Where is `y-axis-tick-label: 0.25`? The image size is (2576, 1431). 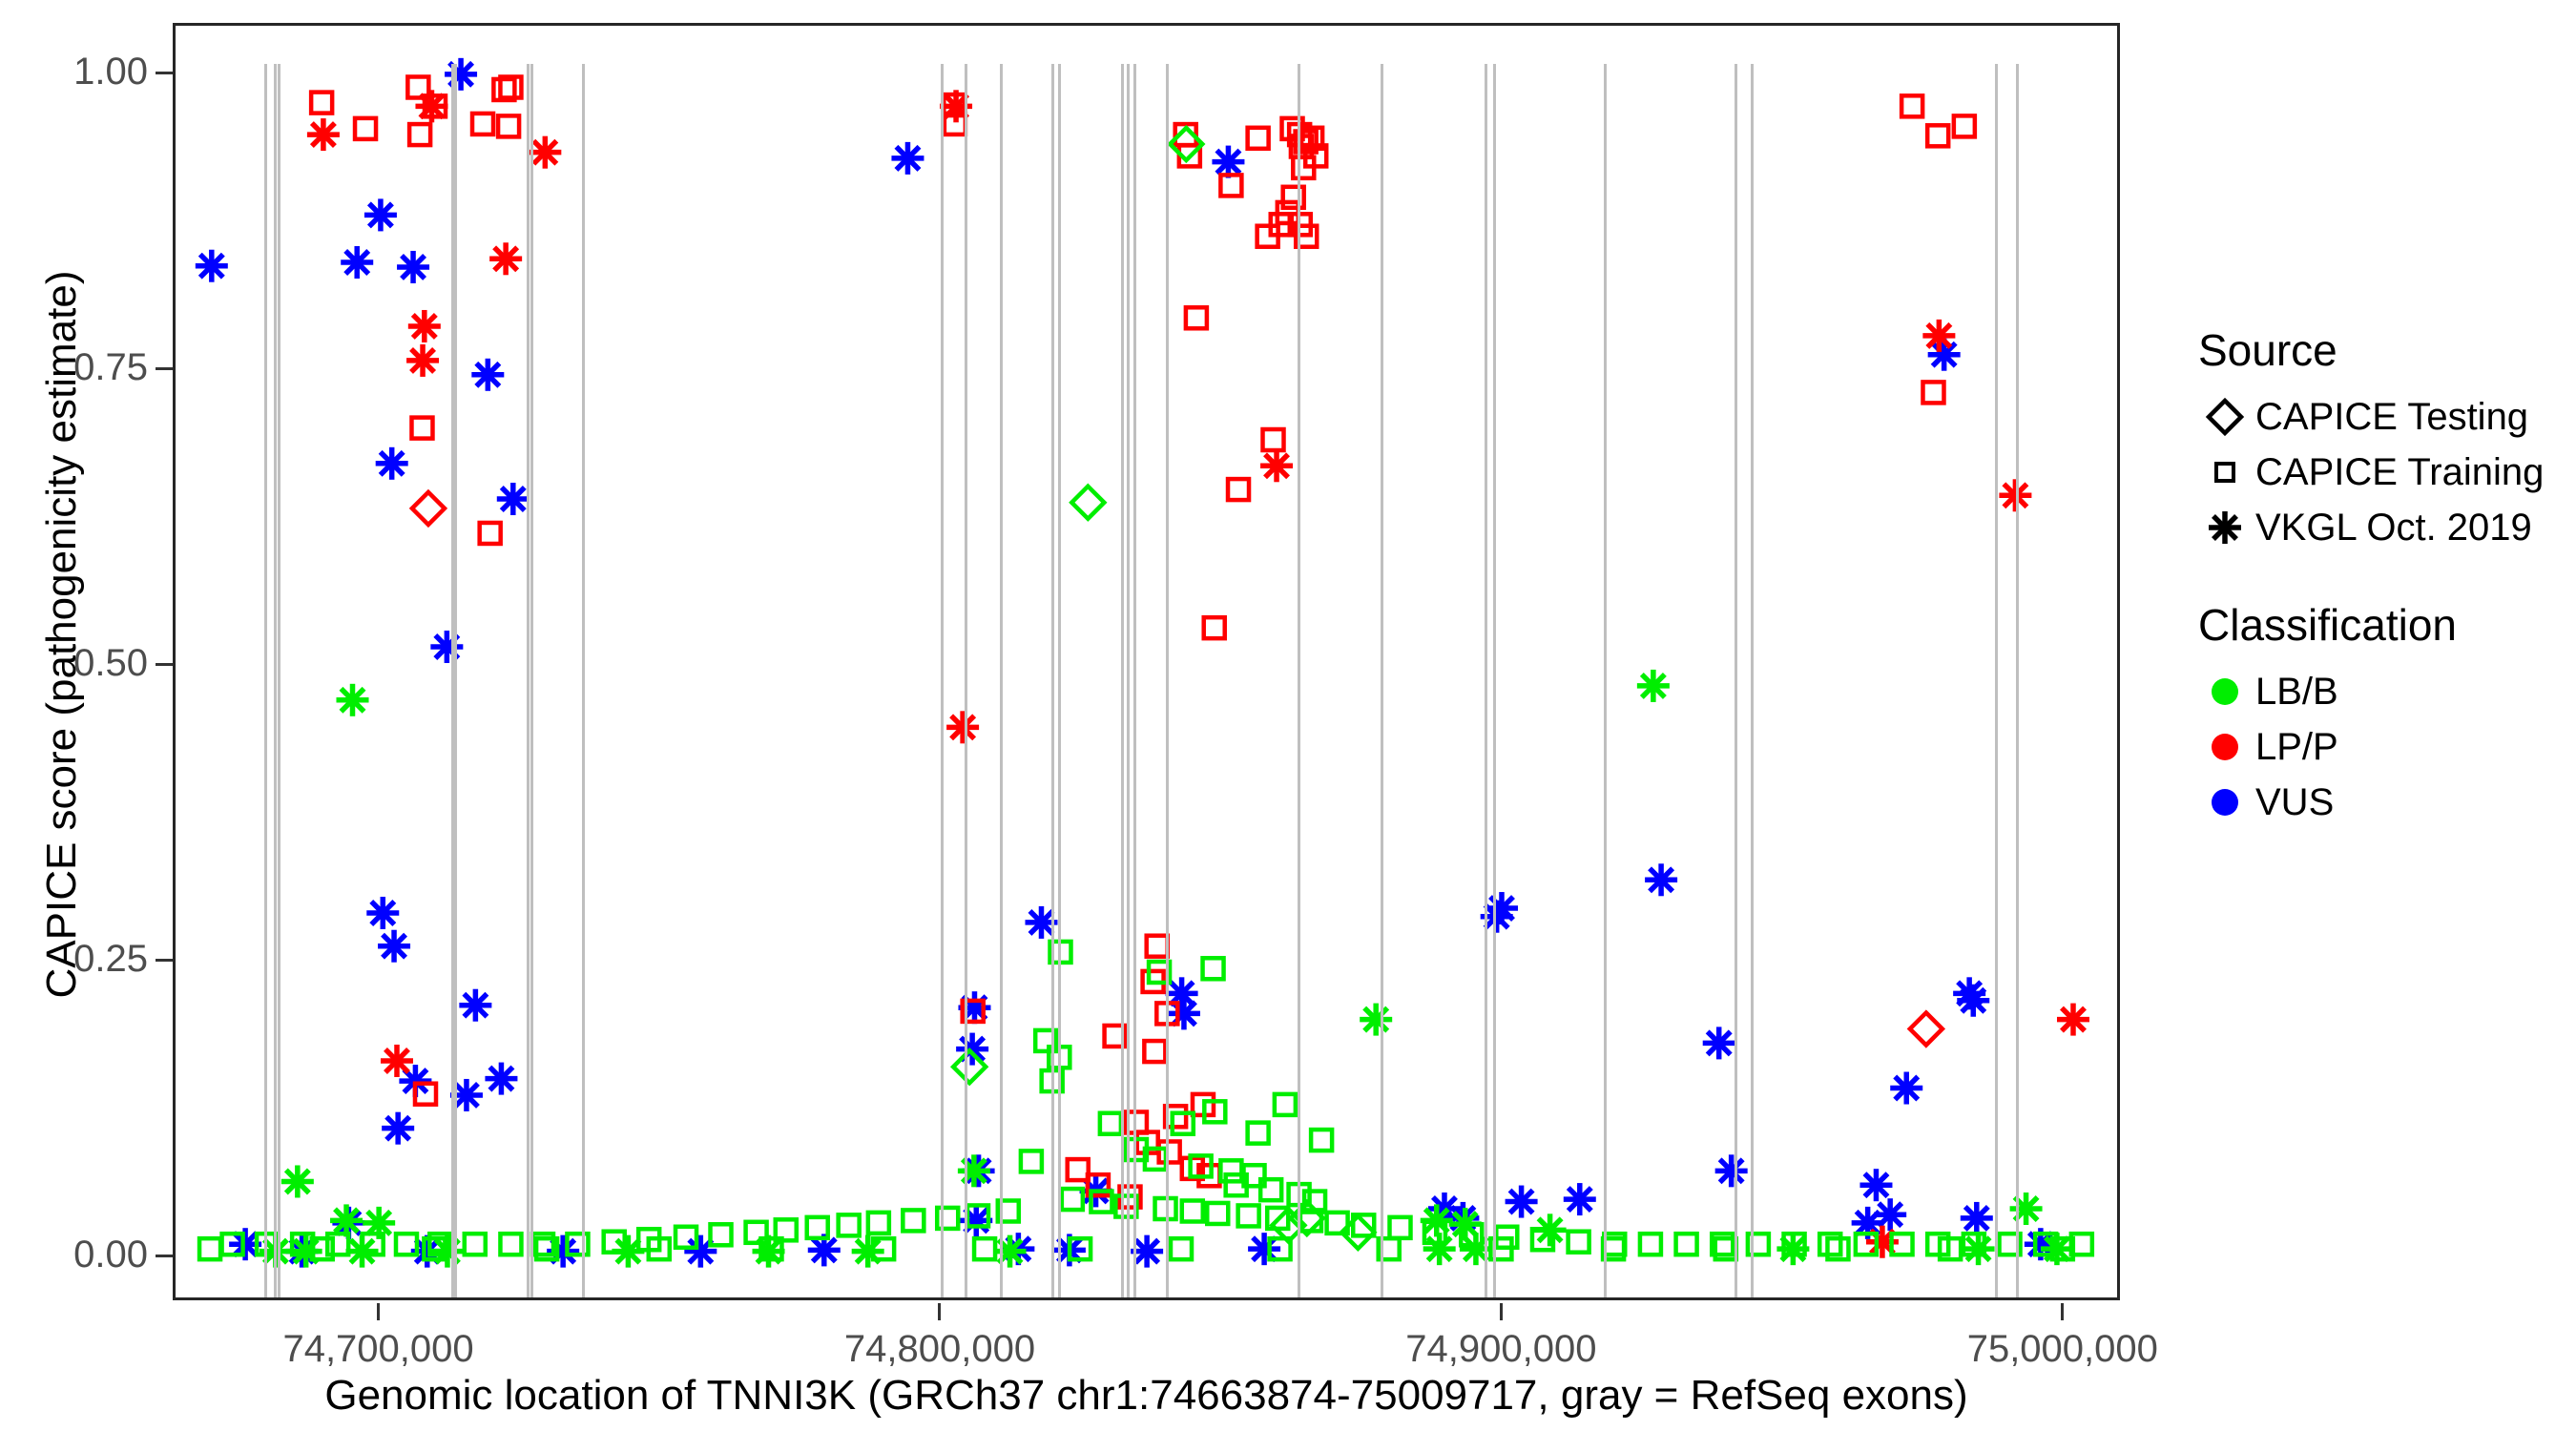 y-axis-tick-label: 0.25 is located at coordinates (110, 958).